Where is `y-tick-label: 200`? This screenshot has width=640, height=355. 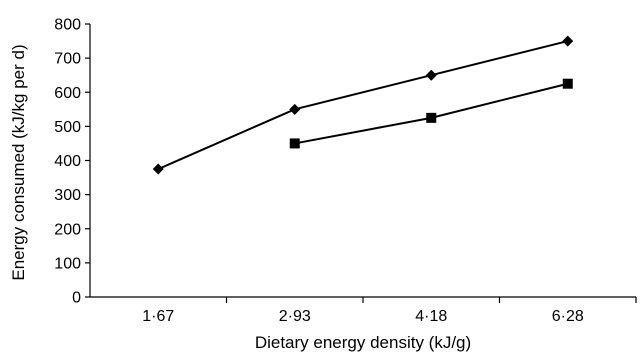
y-tick-label: 200 is located at coordinates (67, 229).